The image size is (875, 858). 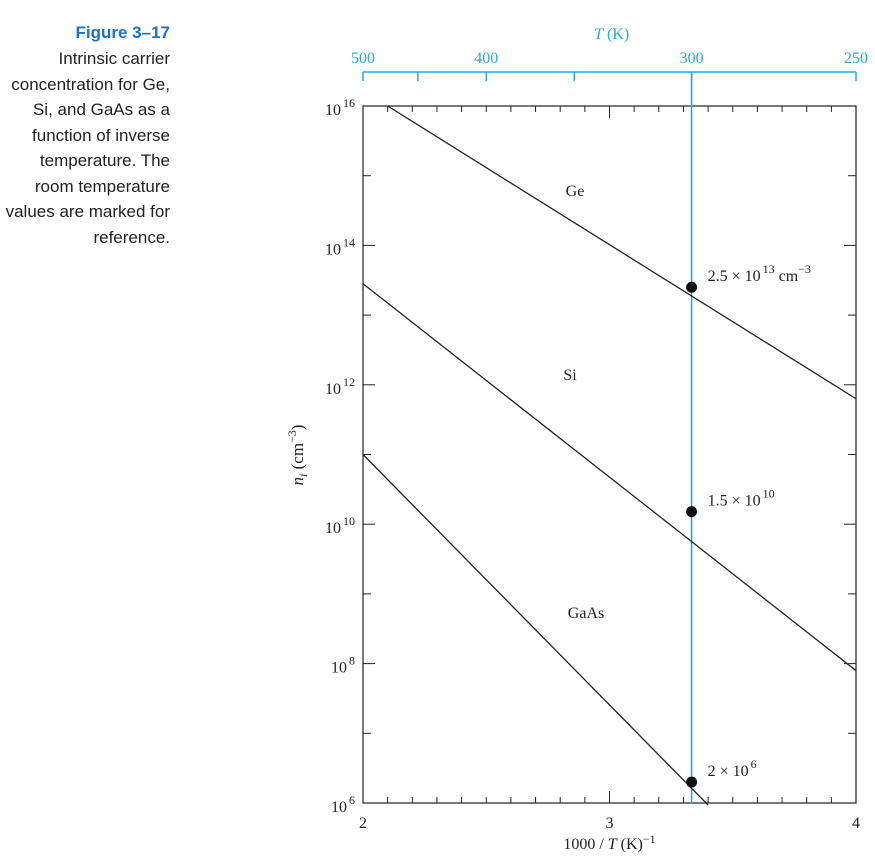 I want to click on x-tick-label: 4, so click(x=856, y=823).